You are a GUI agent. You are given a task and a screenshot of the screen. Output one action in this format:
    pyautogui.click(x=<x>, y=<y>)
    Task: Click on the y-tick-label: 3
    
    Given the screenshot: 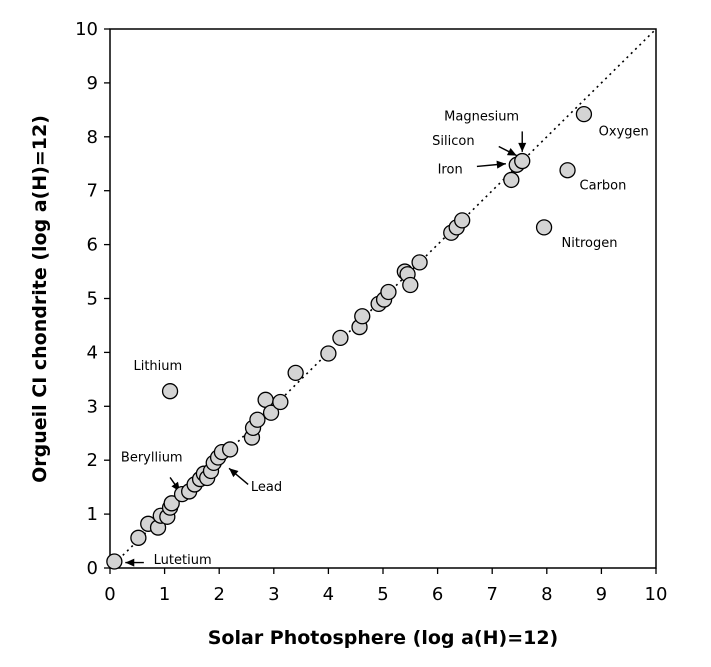 What is the action you would take?
    pyautogui.click(x=92, y=406)
    